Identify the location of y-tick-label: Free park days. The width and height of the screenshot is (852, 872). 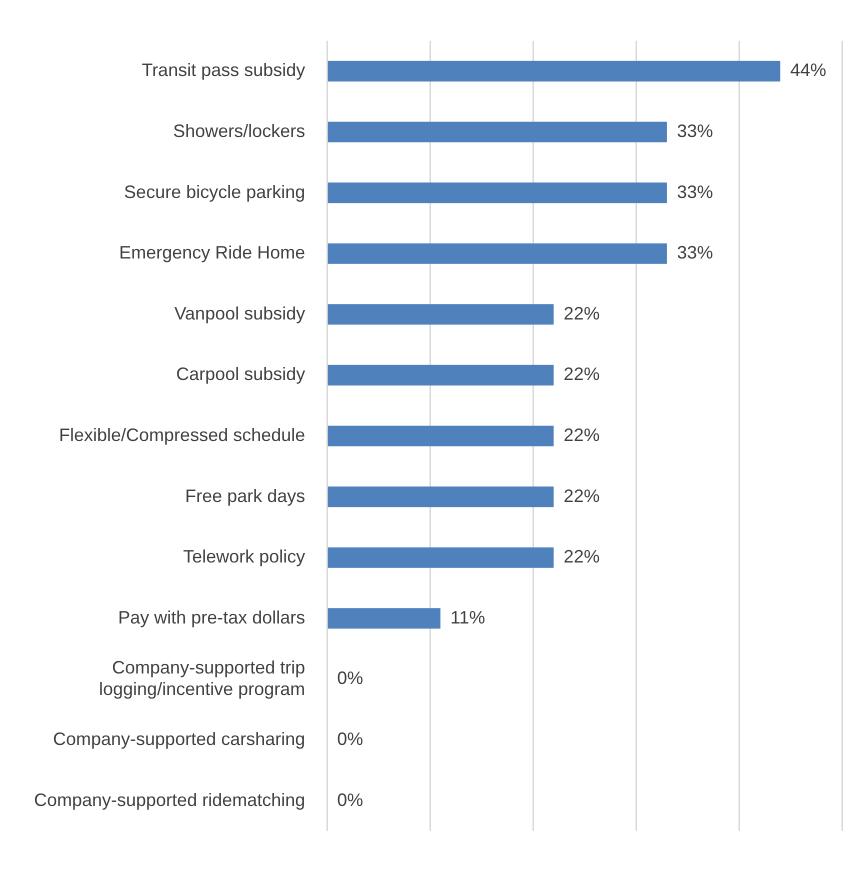
(245, 496).